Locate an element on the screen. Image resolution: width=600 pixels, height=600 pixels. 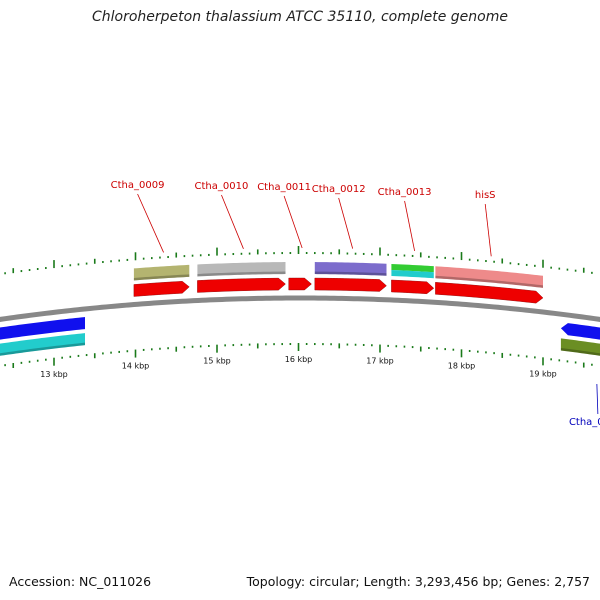
gene-label: Ctha_0015 is located at coordinates (584, 422).